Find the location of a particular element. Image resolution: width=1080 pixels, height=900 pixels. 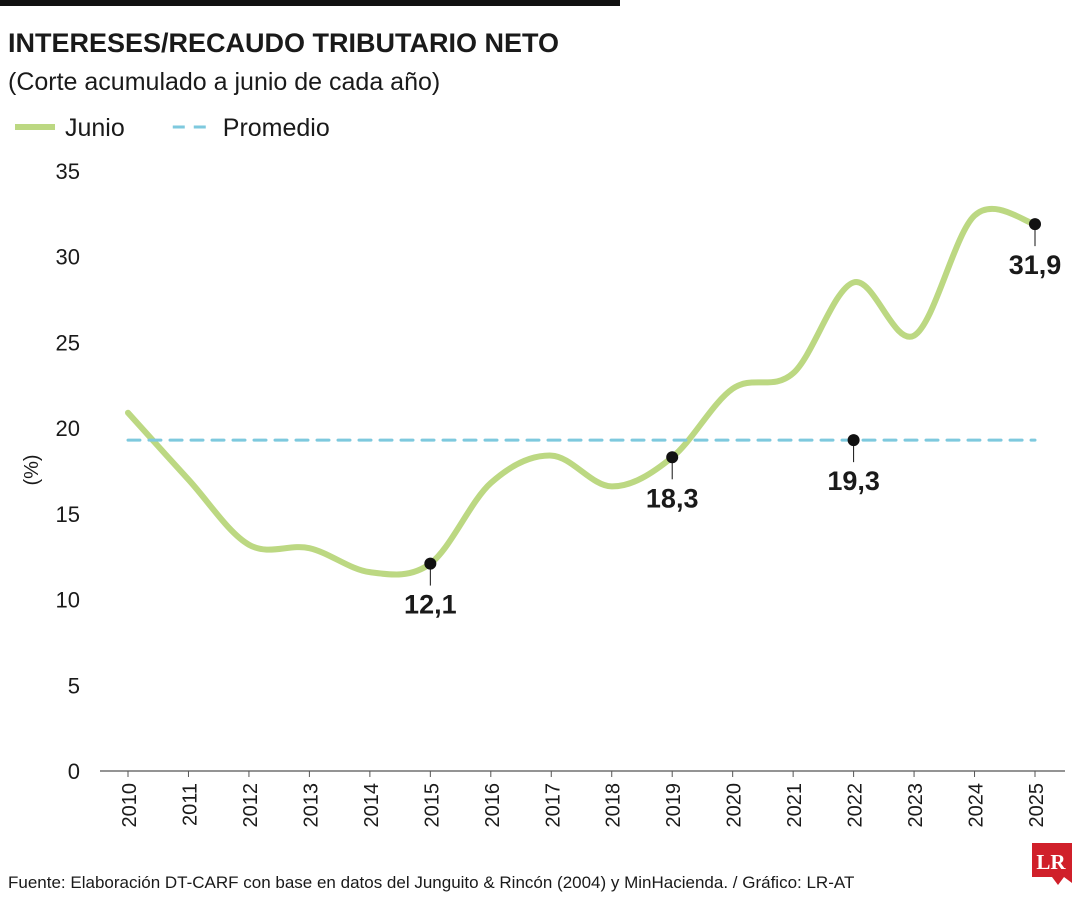

x-tick-label: 2020 is located at coordinates (735, 805).